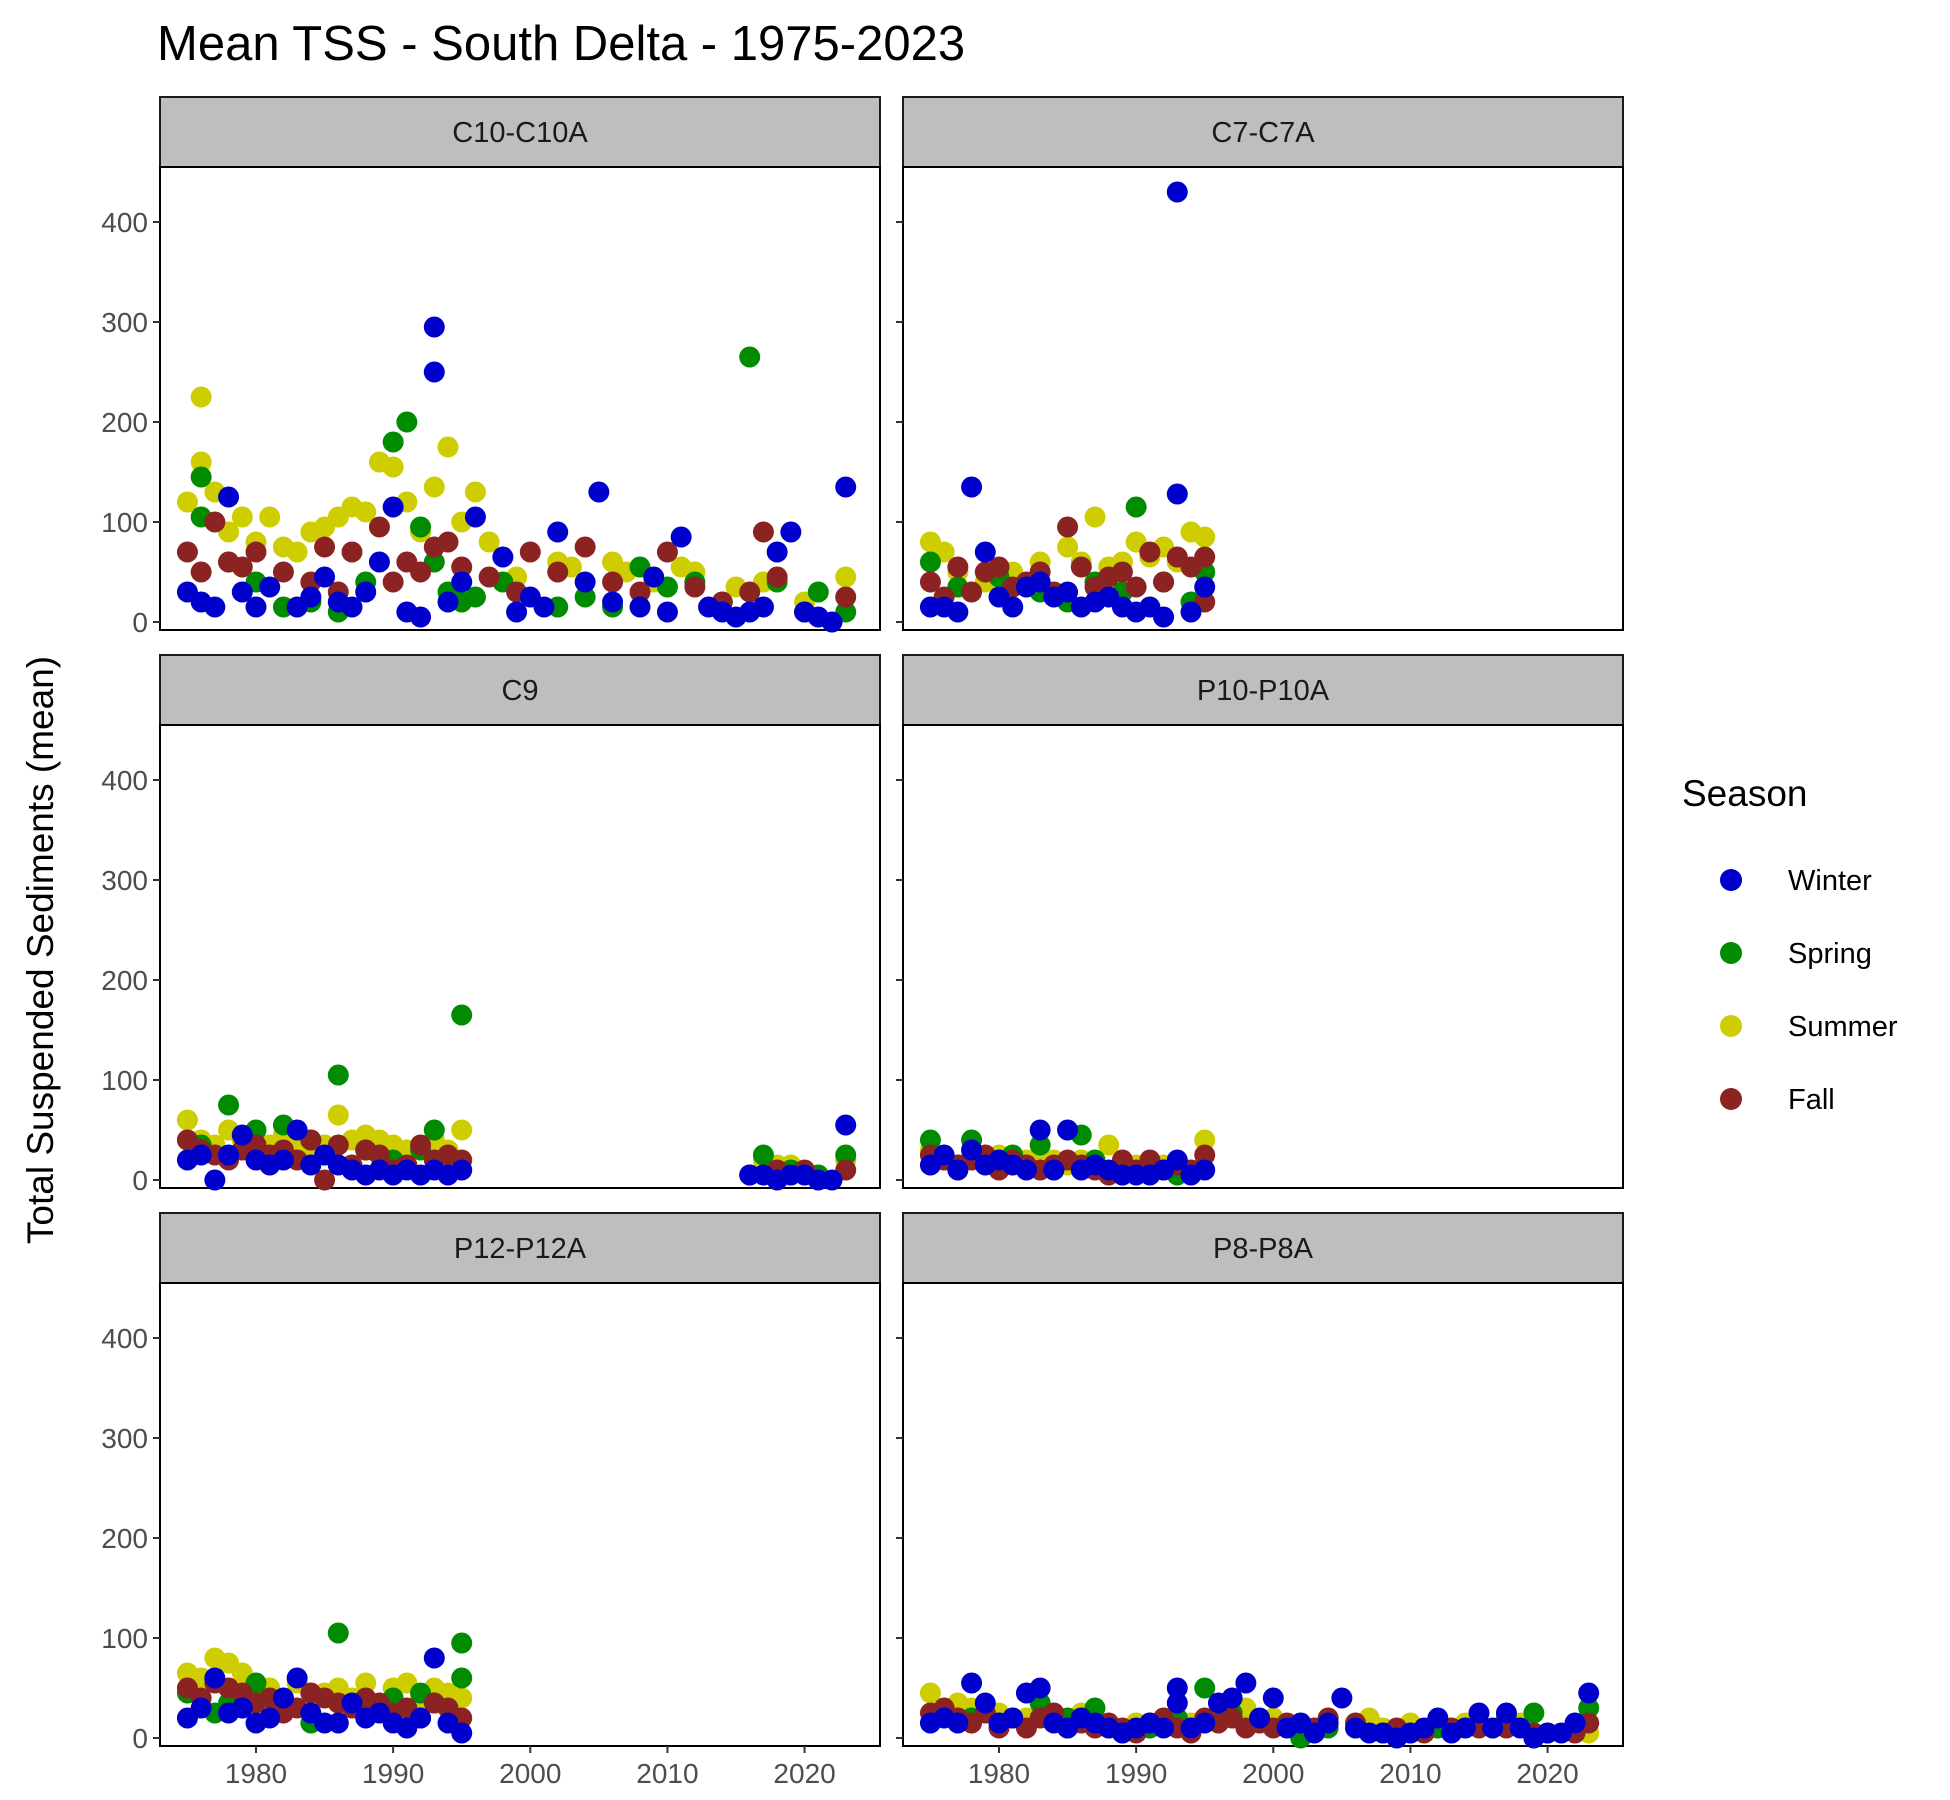 This screenshot has width=1950, height=1800. What do you see at coordinates (561, 44) in the screenshot?
I see `chart-title: Mean TSS - South Delta - 1975-2023` at bounding box center [561, 44].